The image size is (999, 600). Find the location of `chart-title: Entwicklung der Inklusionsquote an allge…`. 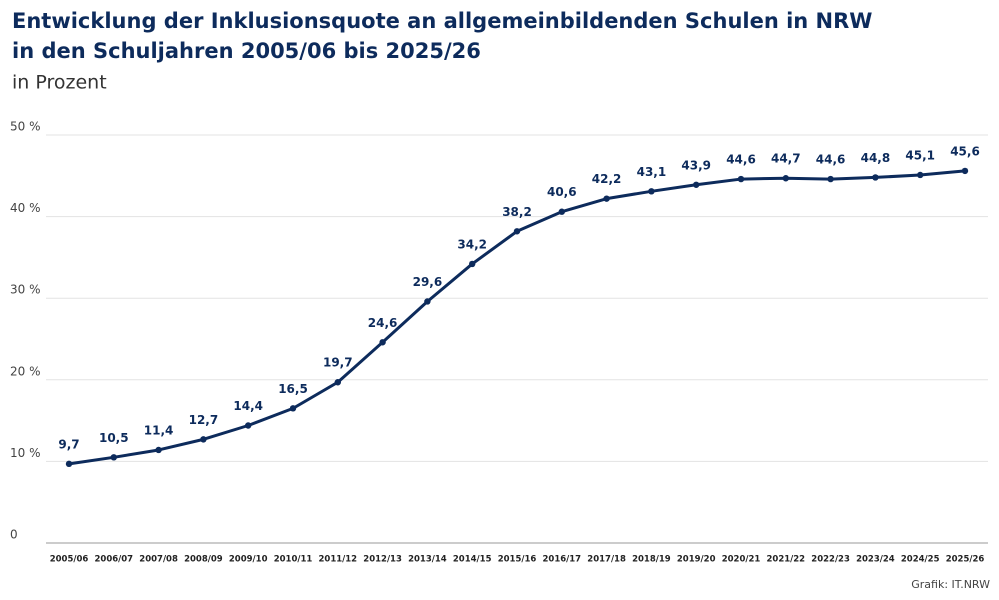

chart-title: Entwicklung der Inklusionsquote an allge… is located at coordinates (442, 21).